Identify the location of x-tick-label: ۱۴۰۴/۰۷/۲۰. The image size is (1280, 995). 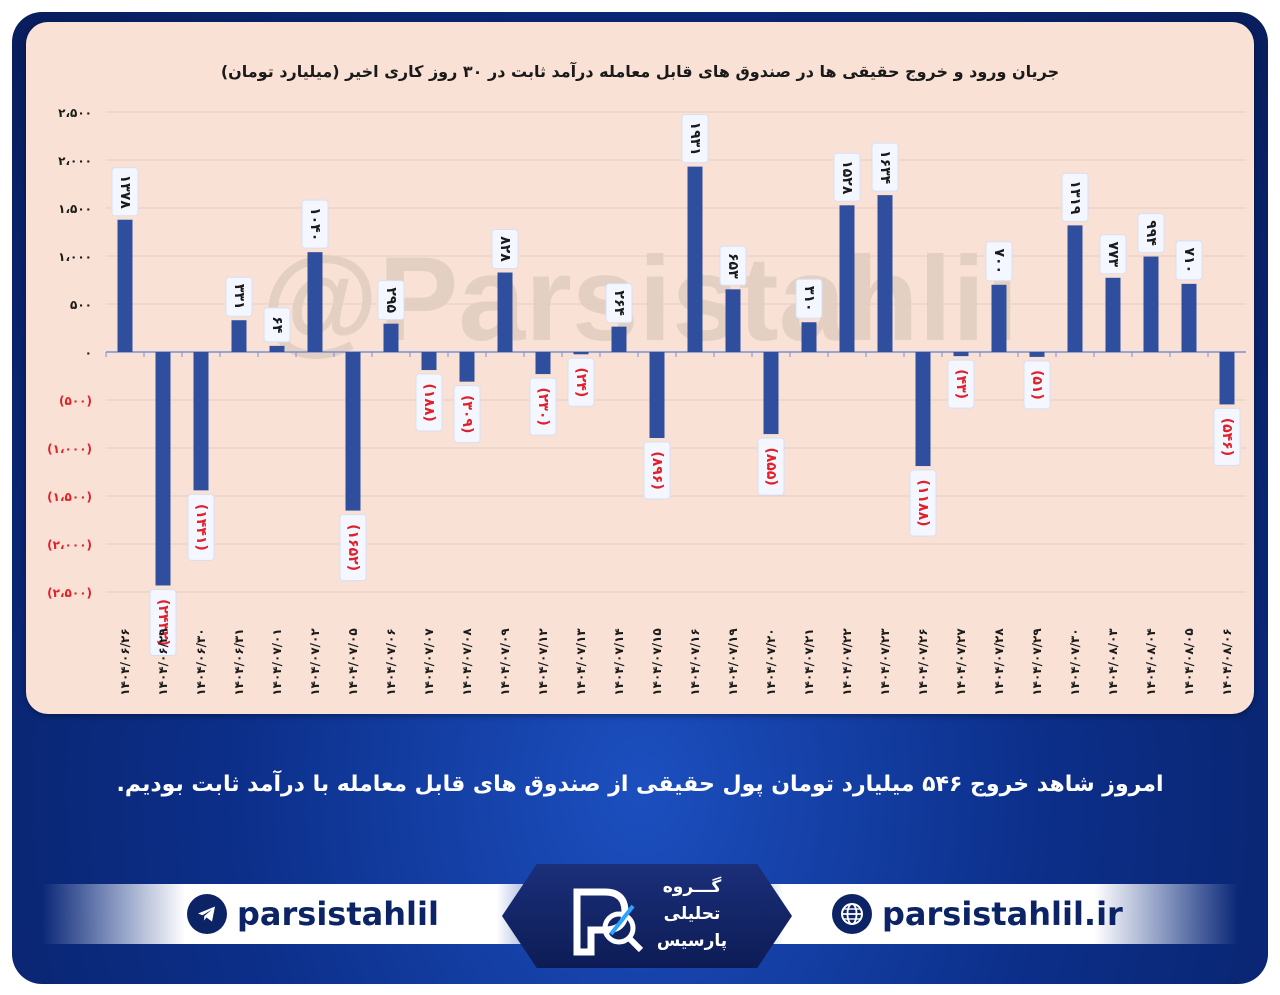
(771, 661).